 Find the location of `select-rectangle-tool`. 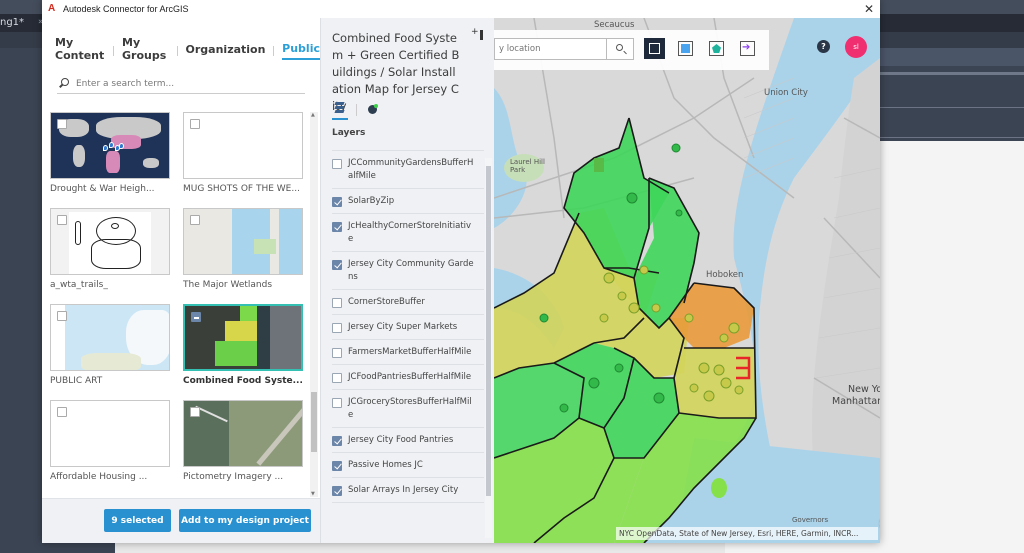

select-rectangle-tool is located at coordinates (654, 48).